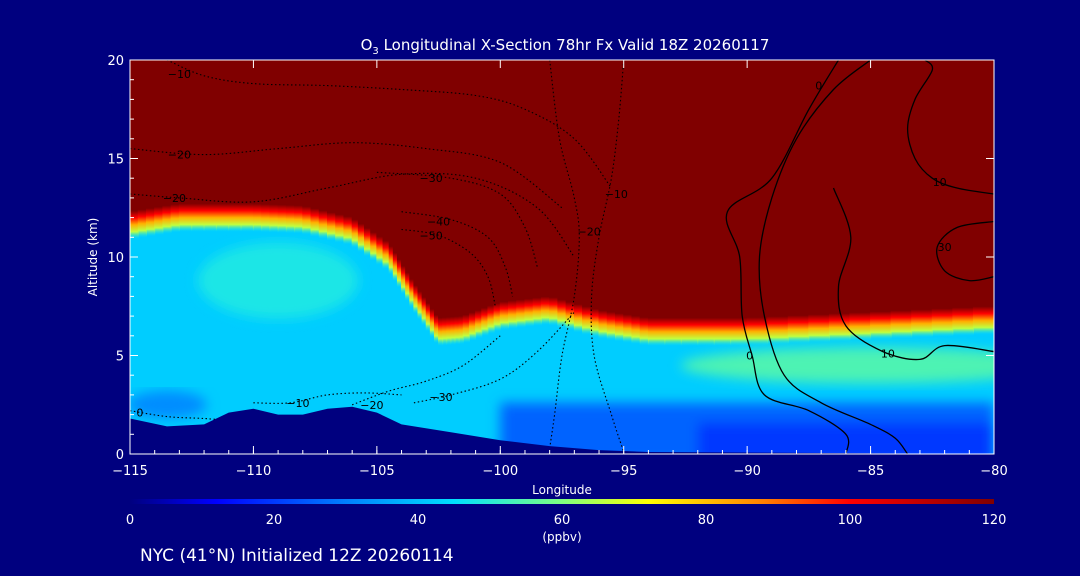 The height and width of the screenshot is (576, 1080). I want to click on x-tick-label: −100, so click(500, 471).